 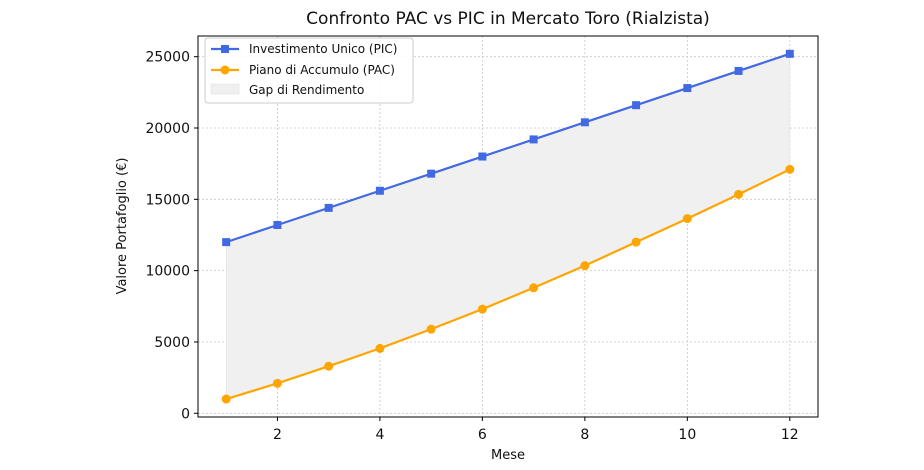 What do you see at coordinates (584, 435) in the screenshot?
I see `x-tick-label: 8` at bounding box center [584, 435].